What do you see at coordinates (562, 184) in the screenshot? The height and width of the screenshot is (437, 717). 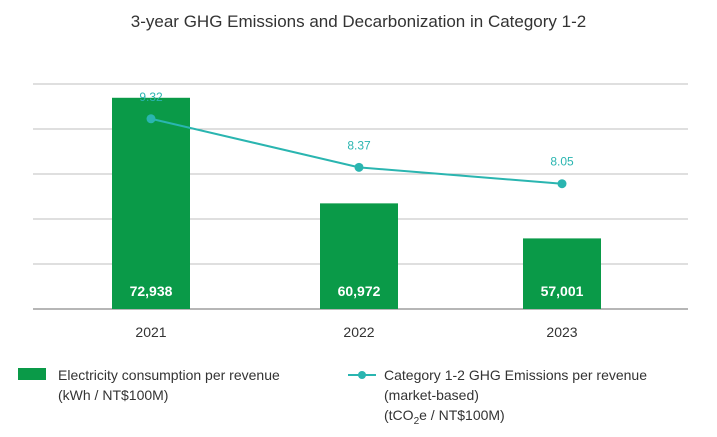 I see `line-point-2023` at bounding box center [562, 184].